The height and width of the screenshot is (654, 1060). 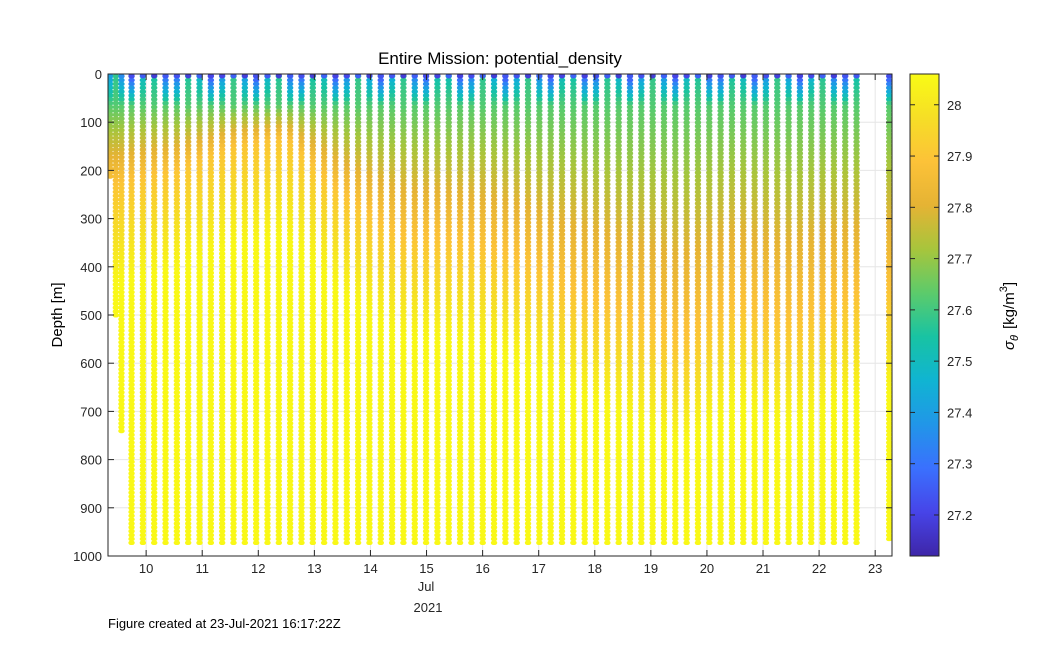 What do you see at coordinates (1009, 284) in the screenshot?
I see `colorbar-label-close: ]` at bounding box center [1009, 284].